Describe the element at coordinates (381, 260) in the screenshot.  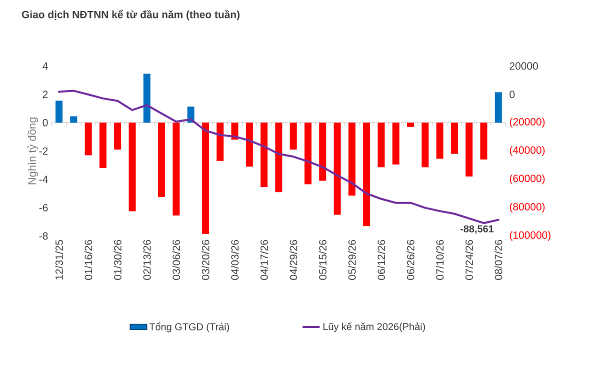
I see `x-tick-label: 06/12/26` at that location.